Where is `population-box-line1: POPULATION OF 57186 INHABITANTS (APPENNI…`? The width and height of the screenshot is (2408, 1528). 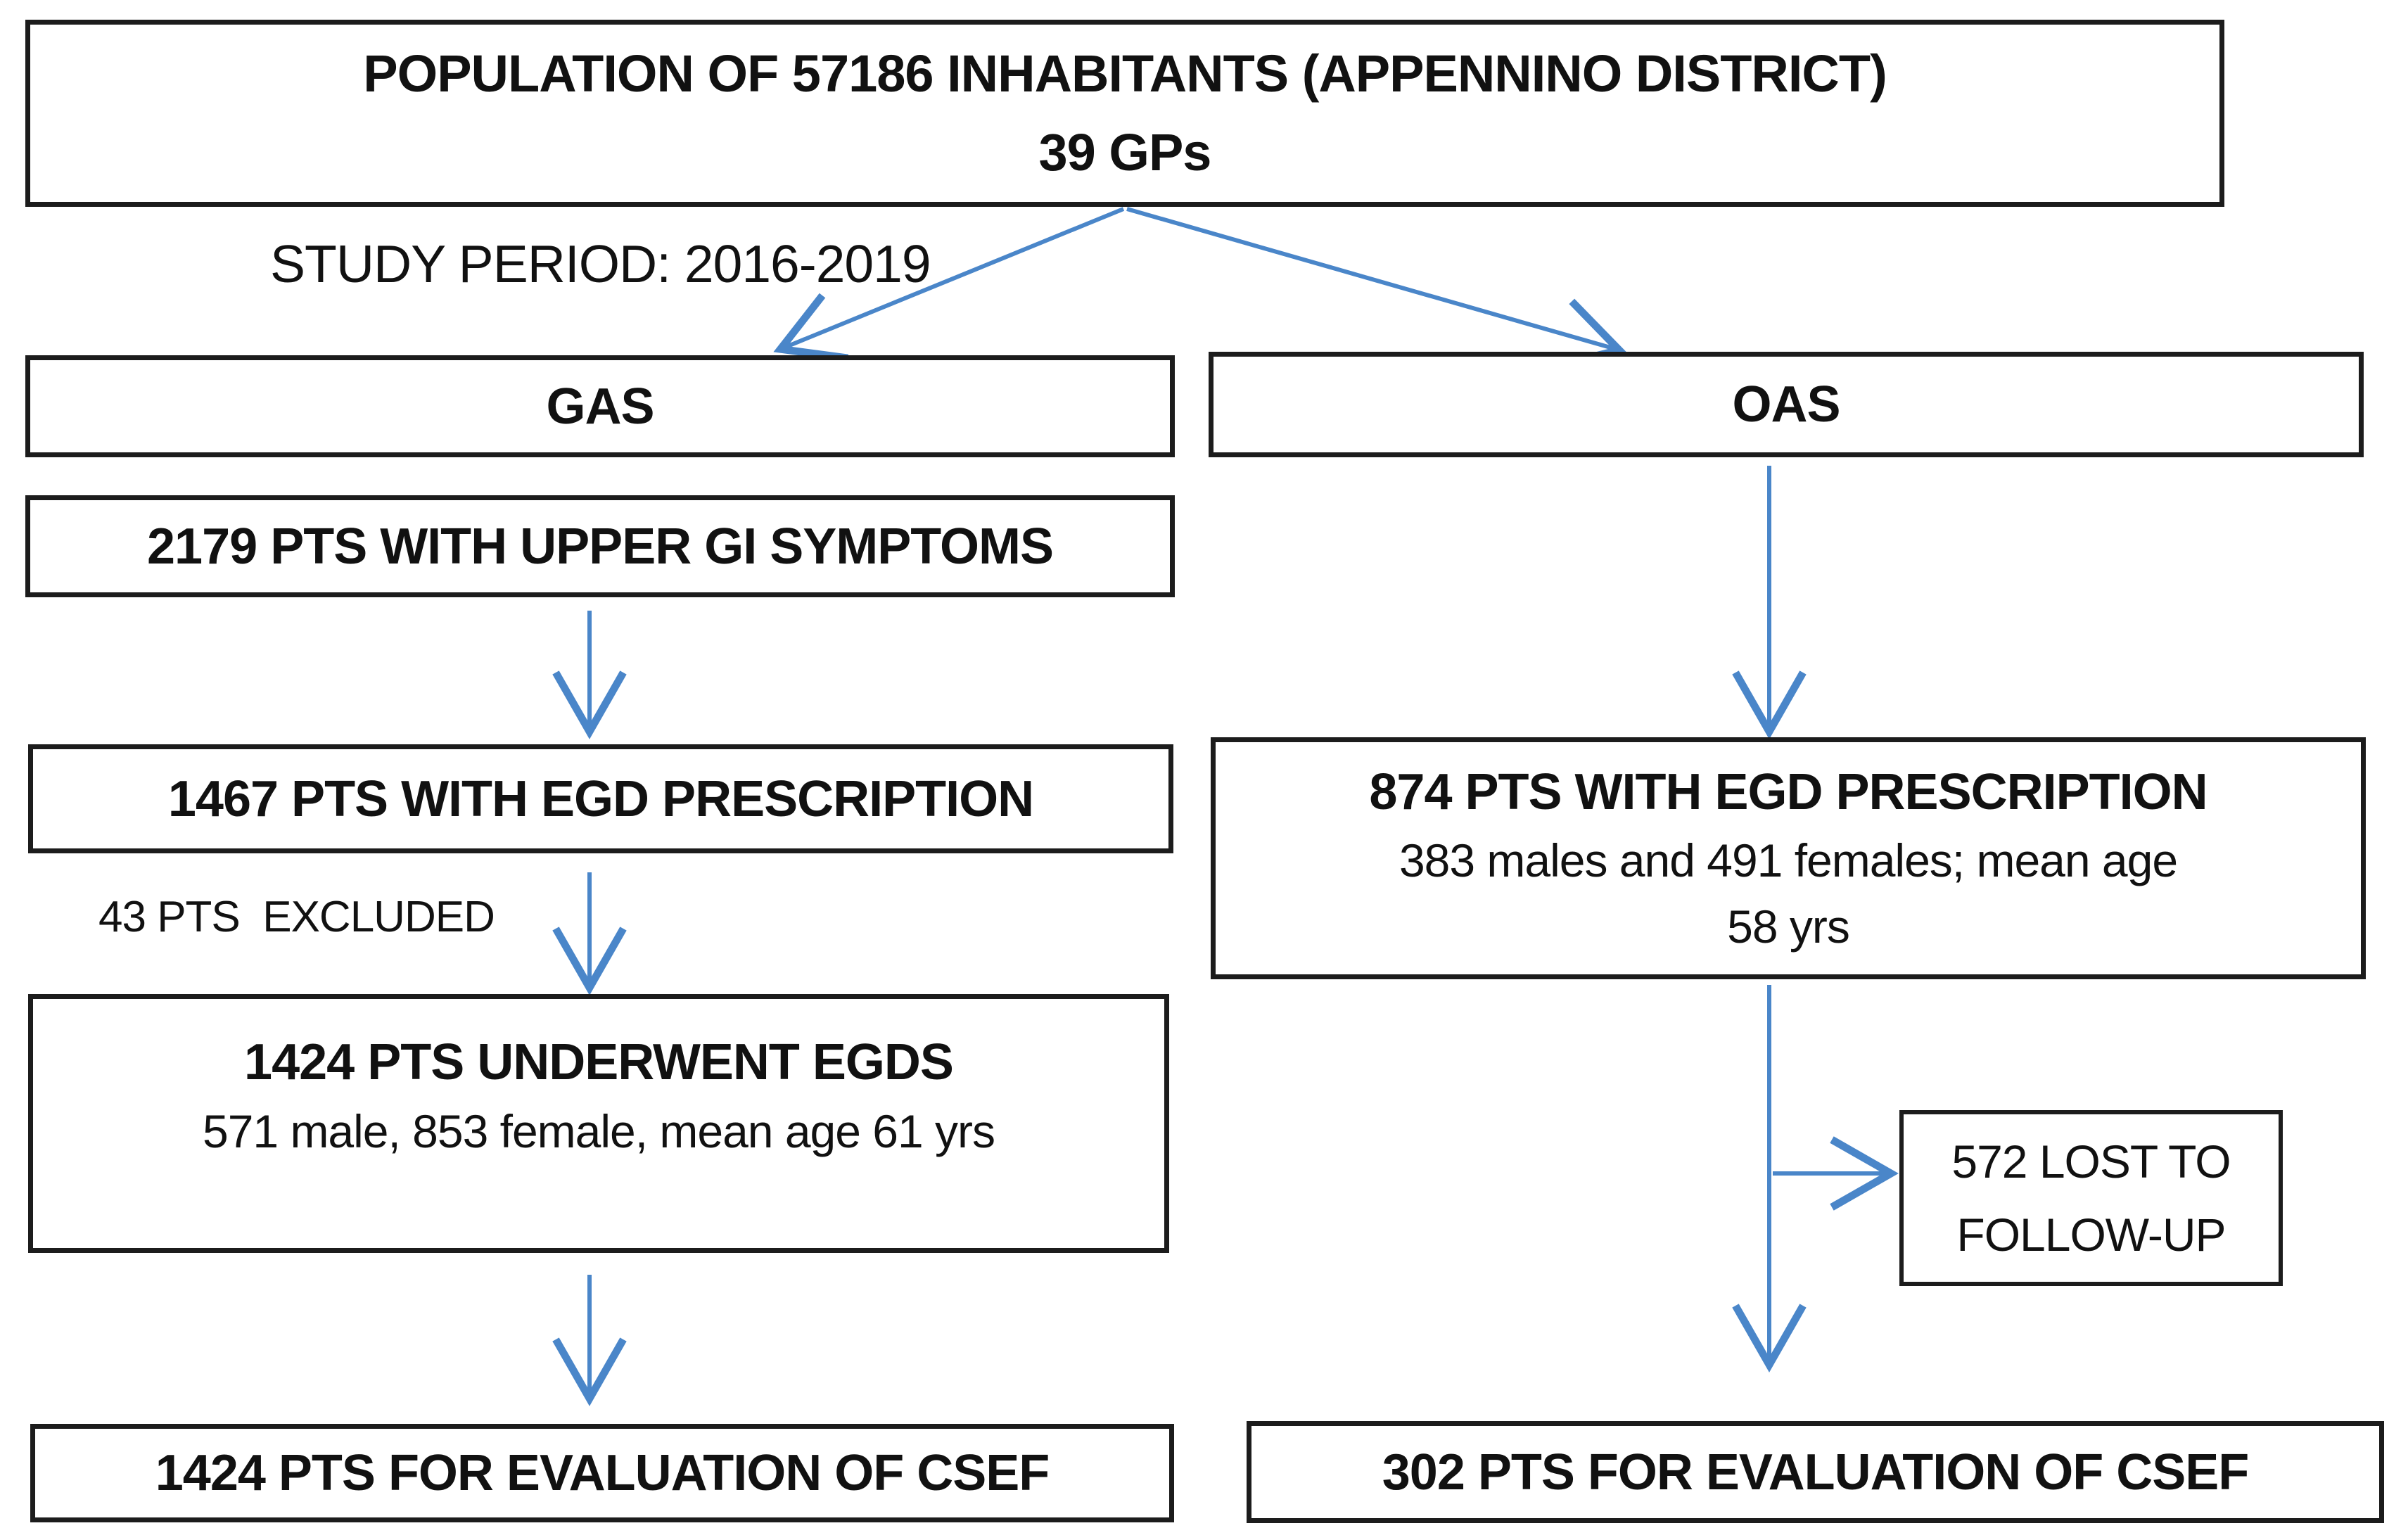
population-box-line1: POPULATION OF 57186 INHABITANTS (APPENNI… is located at coordinates (1125, 73).